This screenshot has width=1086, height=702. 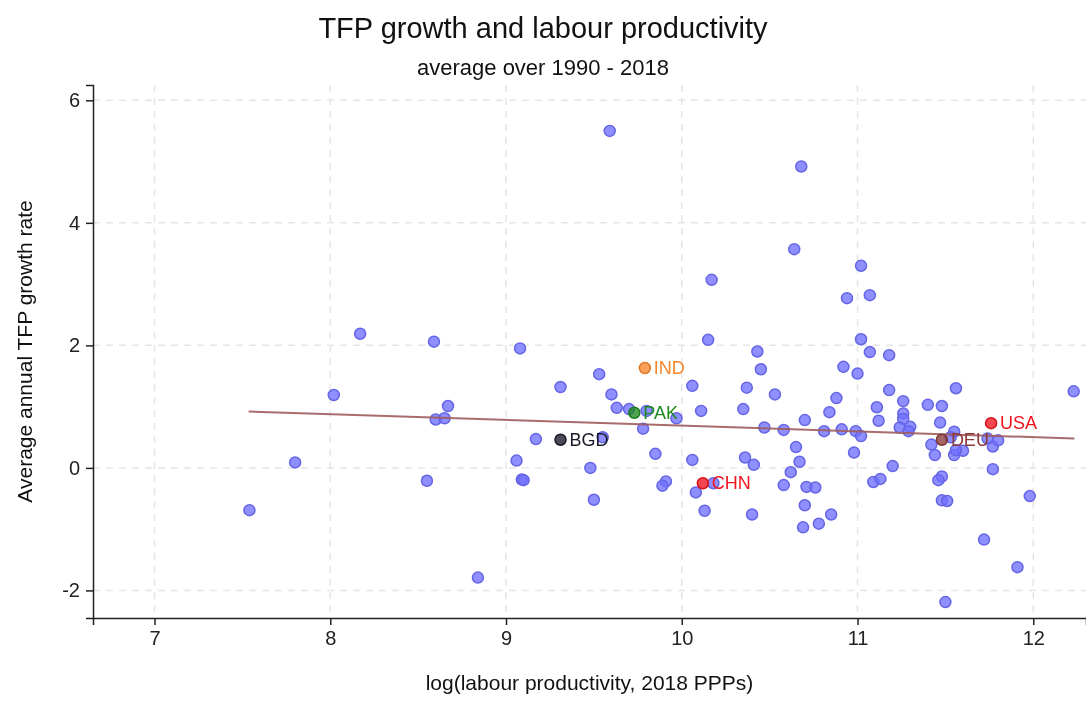 What do you see at coordinates (1019, 423) in the screenshot?
I see `series-label: USA` at bounding box center [1019, 423].